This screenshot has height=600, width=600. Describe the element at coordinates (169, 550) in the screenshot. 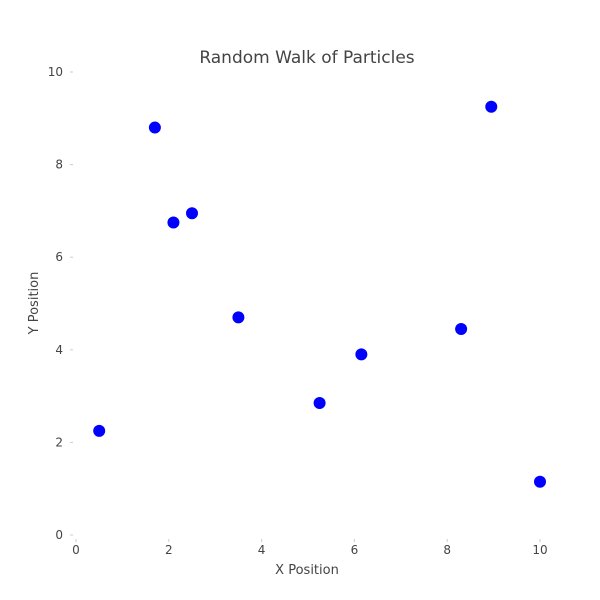

I see `x-tick-label: 2` at that location.